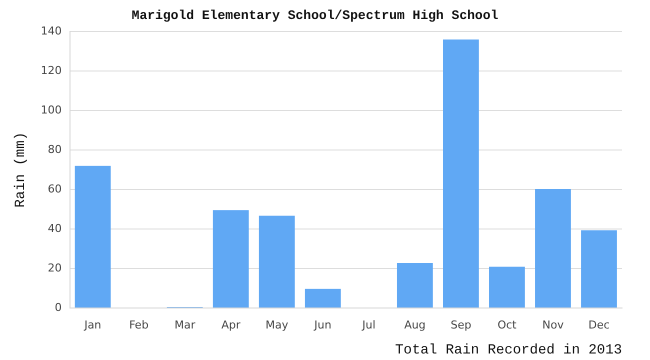  I want to click on y-tick-label: 80, so click(55, 149).